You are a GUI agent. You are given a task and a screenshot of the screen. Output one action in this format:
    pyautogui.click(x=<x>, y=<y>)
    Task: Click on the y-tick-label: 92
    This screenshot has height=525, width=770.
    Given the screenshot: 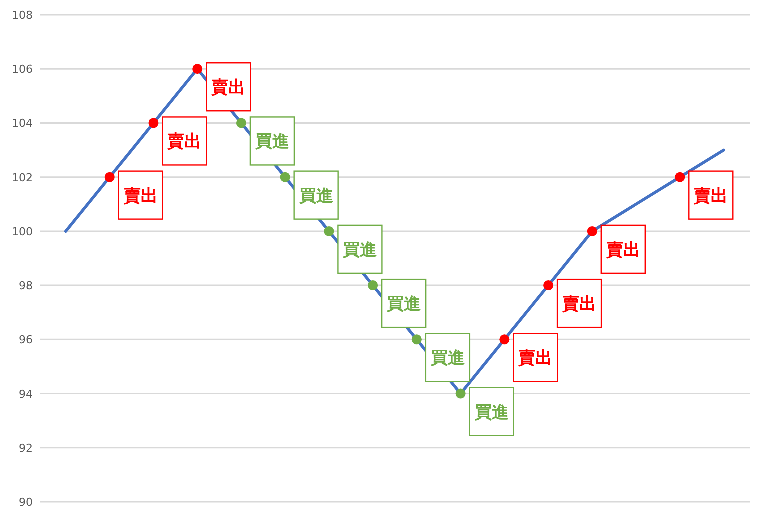 What is the action you would take?
    pyautogui.click(x=26, y=448)
    